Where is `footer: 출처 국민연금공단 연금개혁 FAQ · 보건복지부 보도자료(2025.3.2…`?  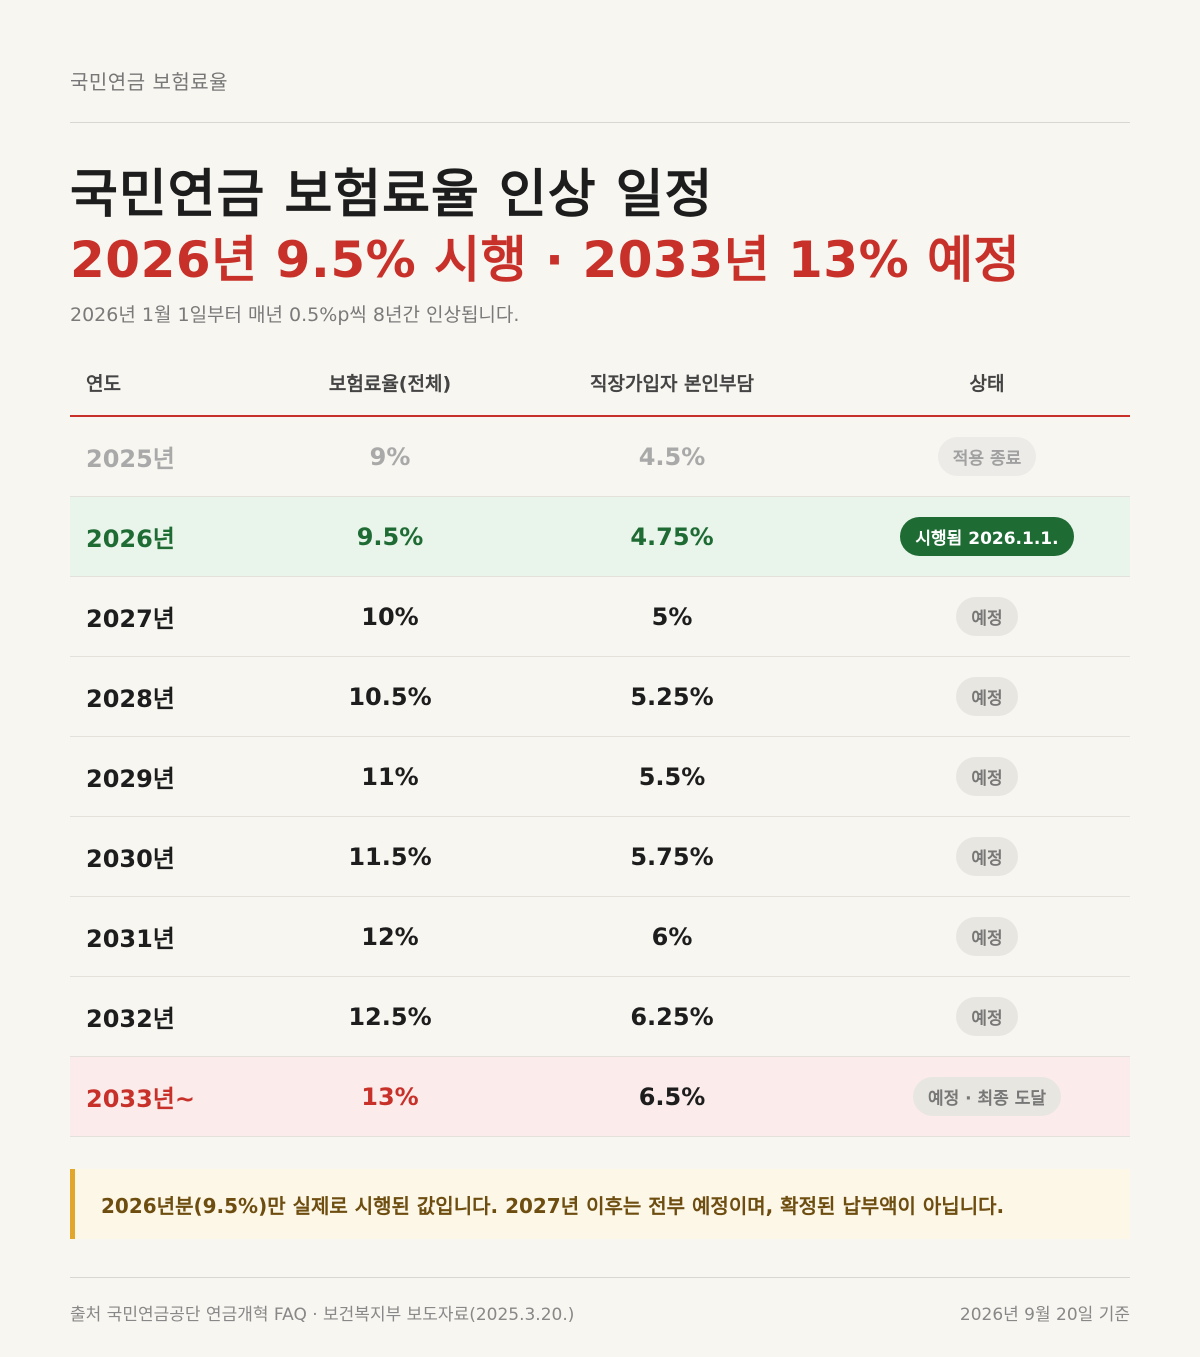 footer: 출처 국민연금공단 연금개혁 FAQ · 보건복지부 보도자료(2025.3.2… is located at coordinates (600, 1312).